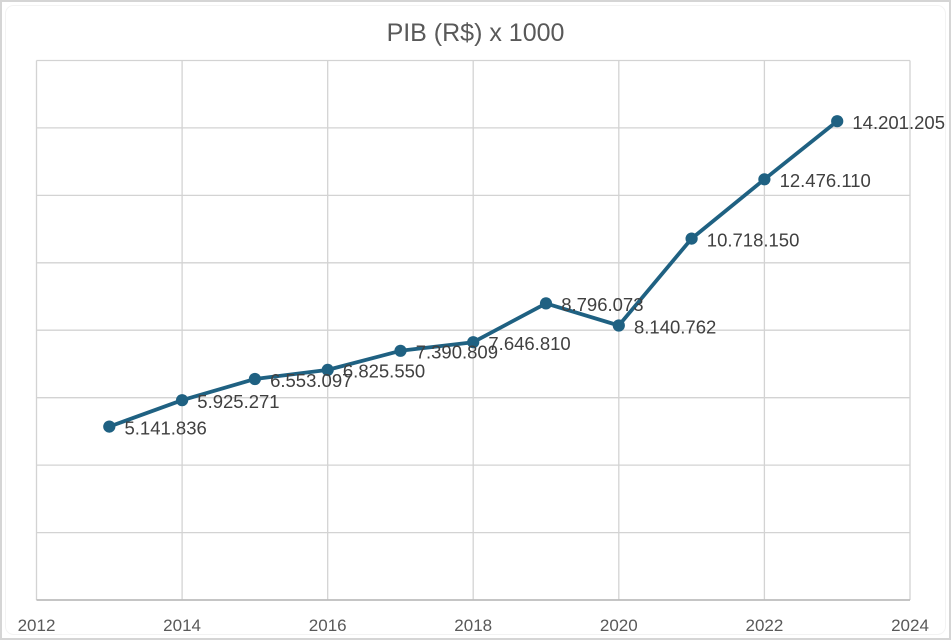  I want to click on svg-text: 6.825.550, so click(384, 371).